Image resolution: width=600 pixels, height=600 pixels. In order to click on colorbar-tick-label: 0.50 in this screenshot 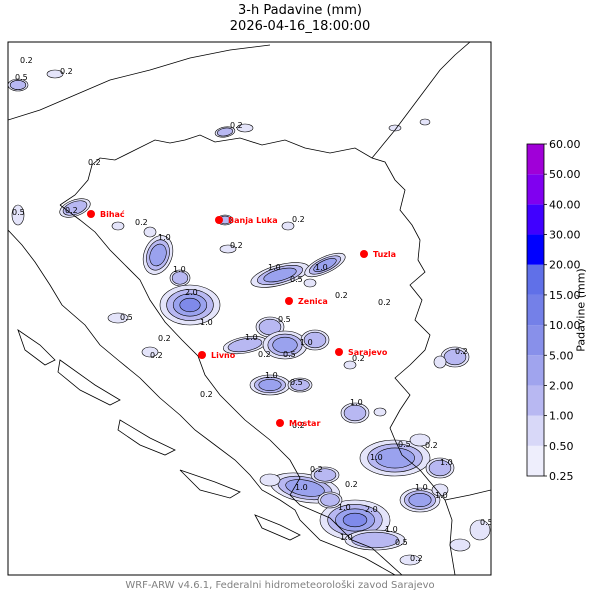, I will do `click(561, 446)`.